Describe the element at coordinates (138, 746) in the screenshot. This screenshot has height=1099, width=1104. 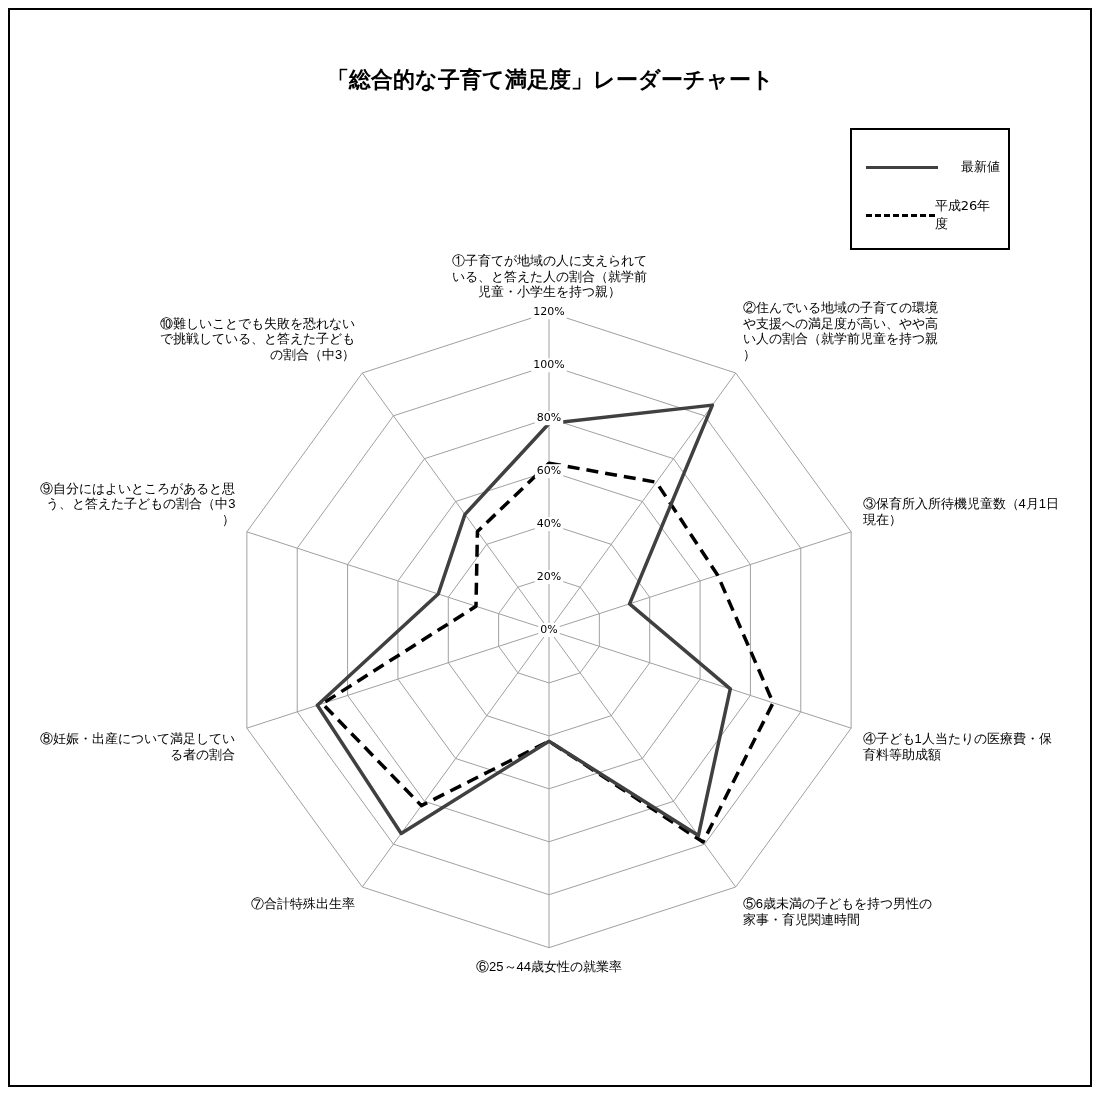
I see `spoke-label: ⑧妊娠・出産について満足している者の割合` at that location.